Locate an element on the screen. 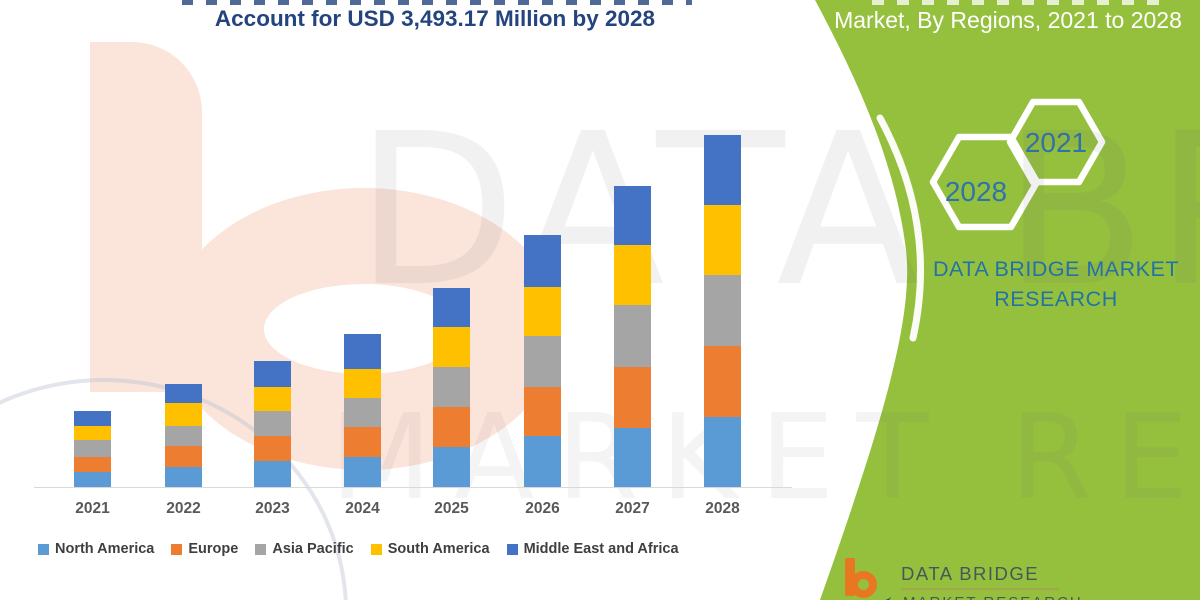  bar-segment-2028-south-america is located at coordinates (722, 240).